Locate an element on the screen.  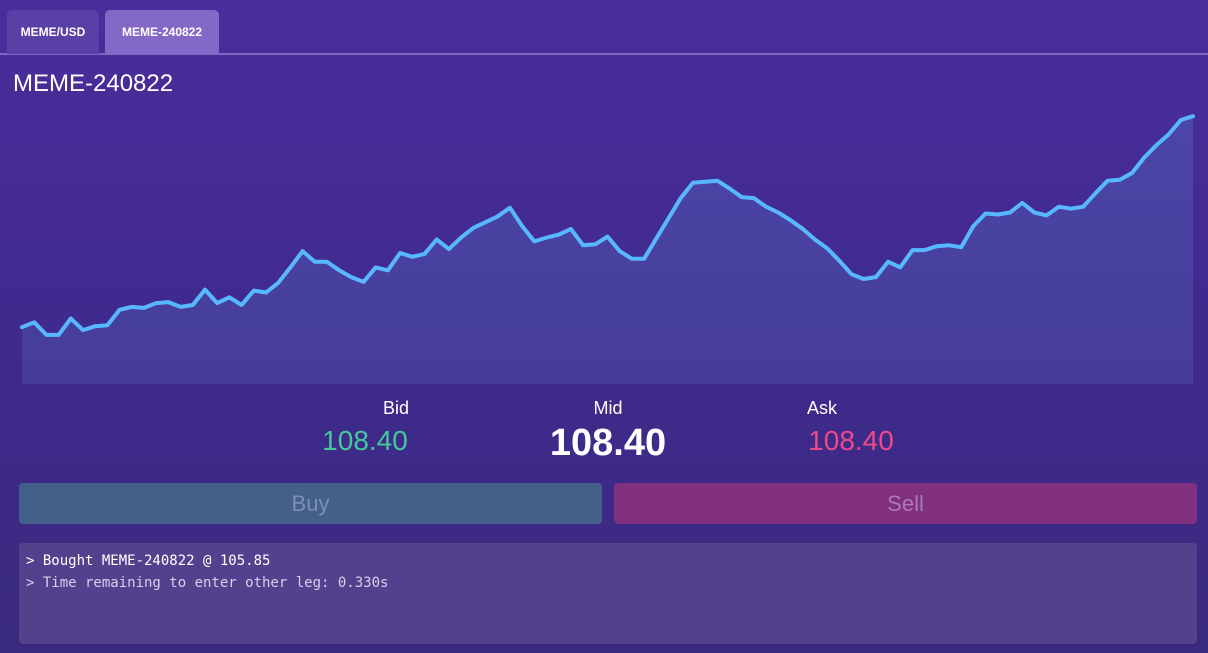
page-title: MEME-240822 is located at coordinates (93, 83).